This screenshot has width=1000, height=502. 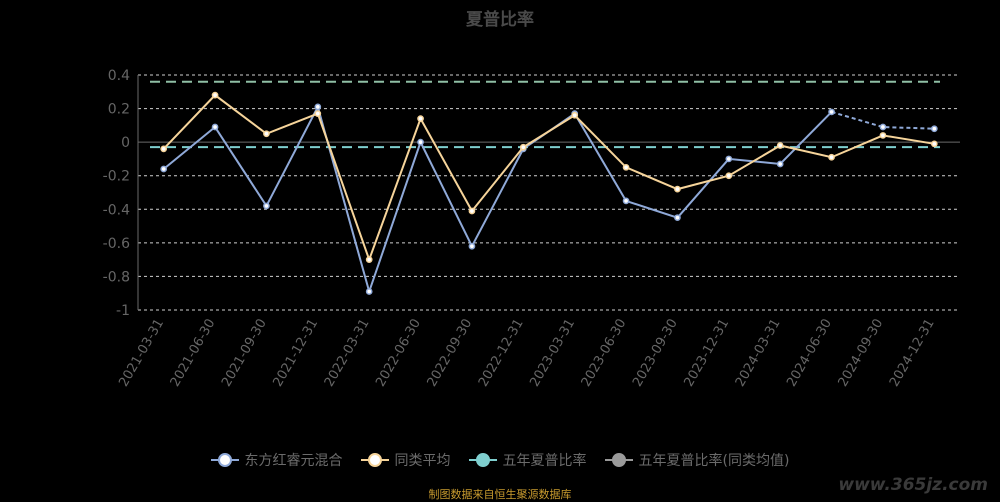 What do you see at coordinates (125, 143) in the screenshot?
I see `y-tick-label: 0` at bounding box center [125, 143].